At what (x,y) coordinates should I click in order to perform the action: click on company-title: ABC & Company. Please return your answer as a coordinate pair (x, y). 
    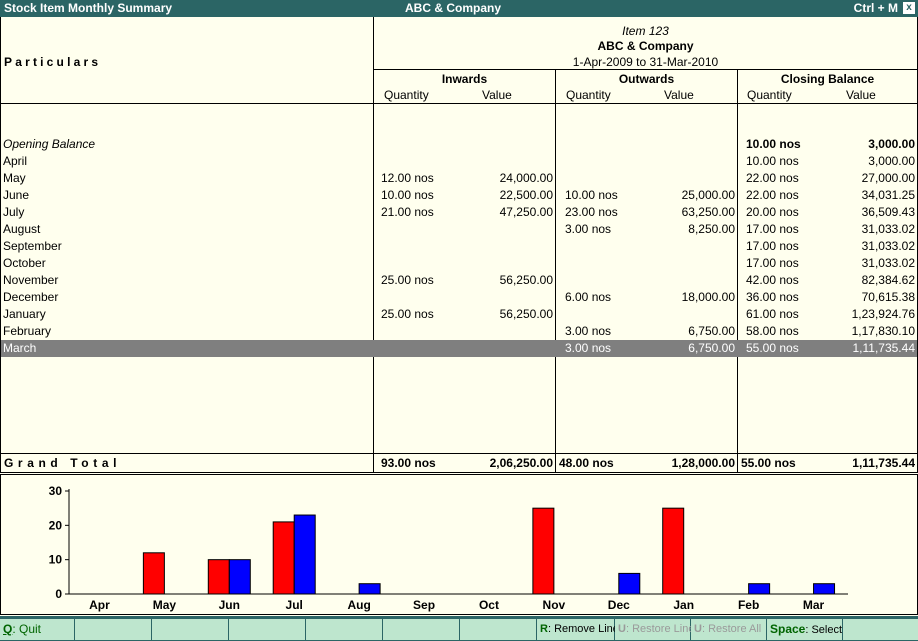
    Looking at the image, I should click on (453, 8).